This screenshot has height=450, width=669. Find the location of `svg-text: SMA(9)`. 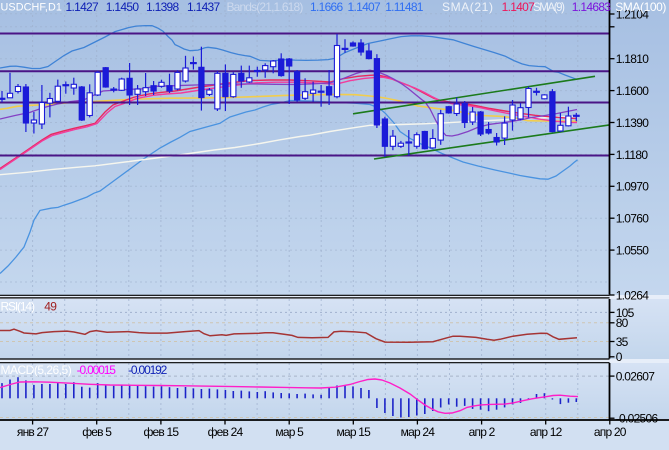

svg-text: SMA(9) is located at coordinates (549, 8).